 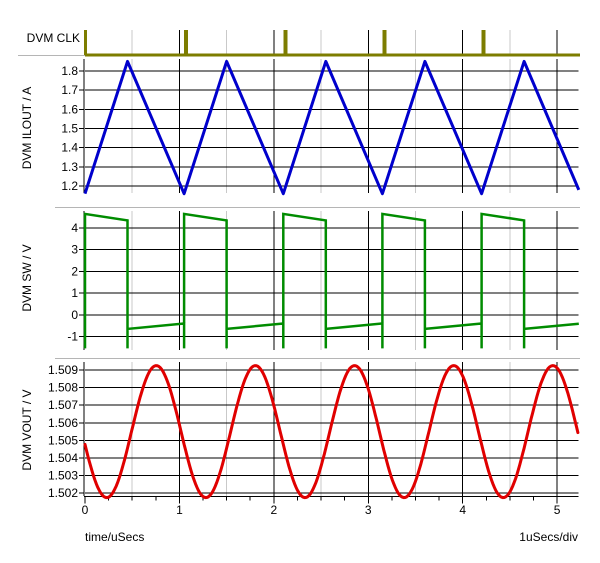 What do you see at coordinates (63, 476) in the screenshot?
I see `y-tick-label: 1.503` at bounding box center [63, 476].